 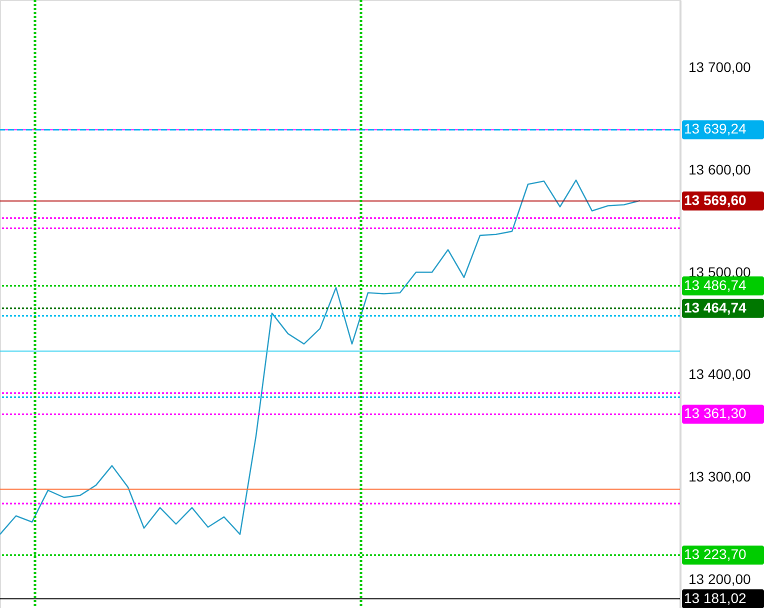 What do you see at coordinates (715, 554) in the screenshot?
I see `ref-line-label: 13 223,70` at bounding box center [715, 554].